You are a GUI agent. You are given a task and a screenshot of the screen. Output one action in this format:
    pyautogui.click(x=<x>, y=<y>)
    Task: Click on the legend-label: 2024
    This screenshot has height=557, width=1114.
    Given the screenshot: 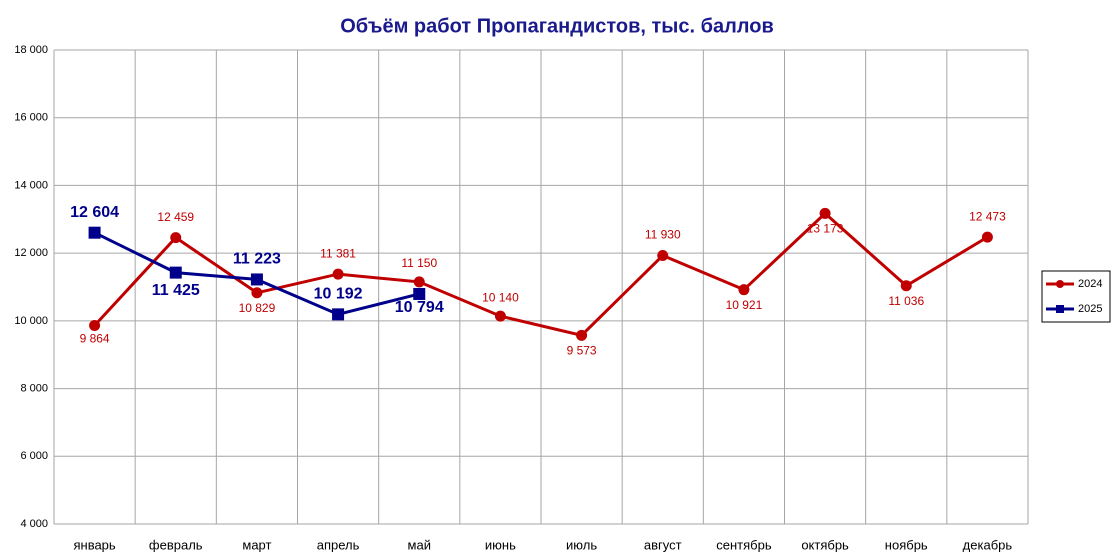 What is the action you would take?
    pyautogui.click(x=1090, y=284)
    